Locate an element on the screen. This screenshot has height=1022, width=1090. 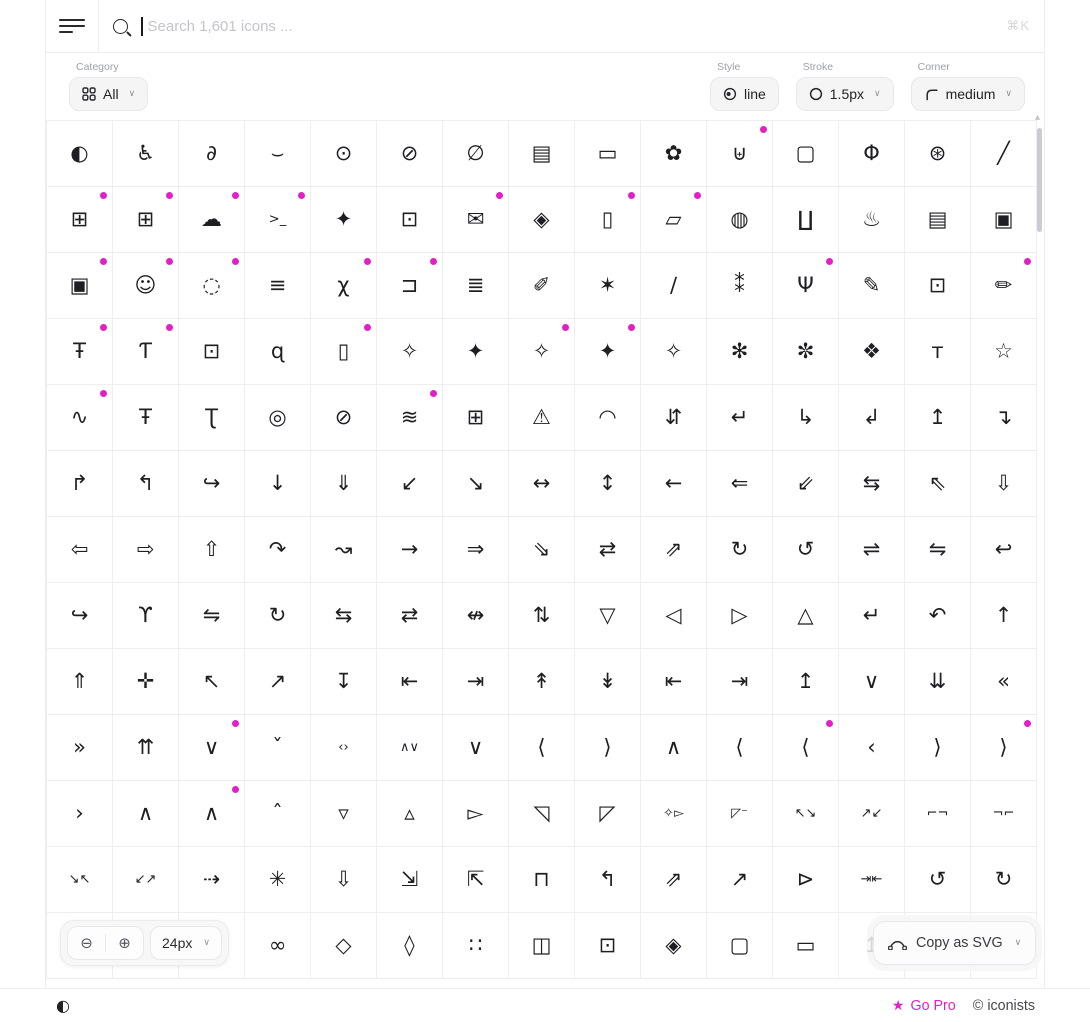
icon-cursor-arrow: ◹ is located at coordinates (542, 814).